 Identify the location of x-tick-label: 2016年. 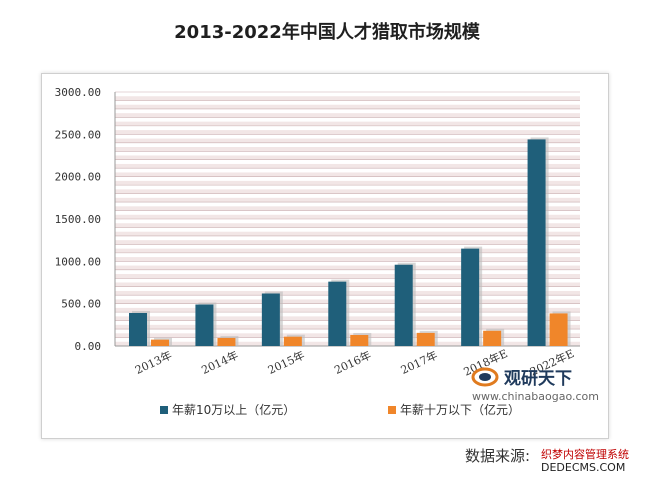
(352, 362).